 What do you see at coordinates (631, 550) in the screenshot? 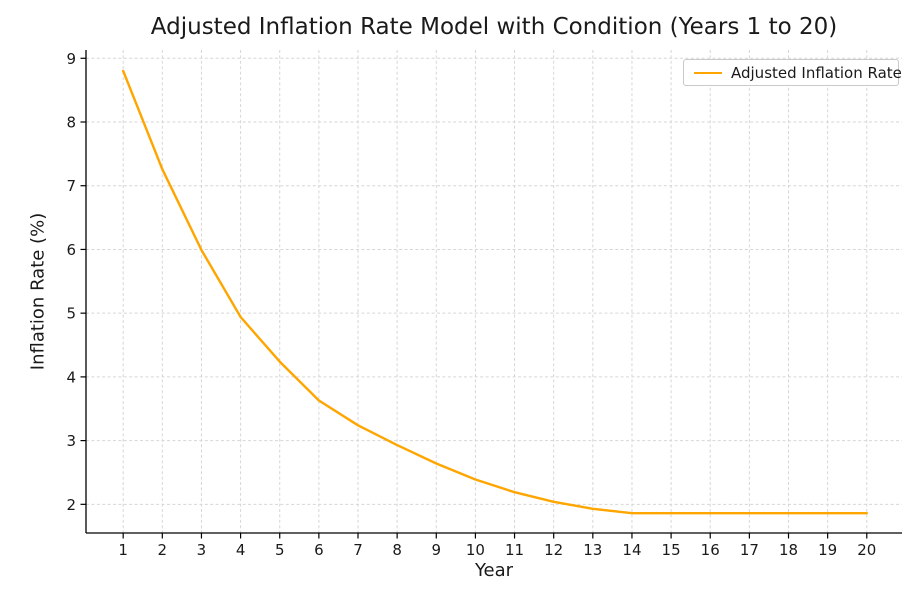
I see `x-tick-label: 14` at bounding box center [631, 550].